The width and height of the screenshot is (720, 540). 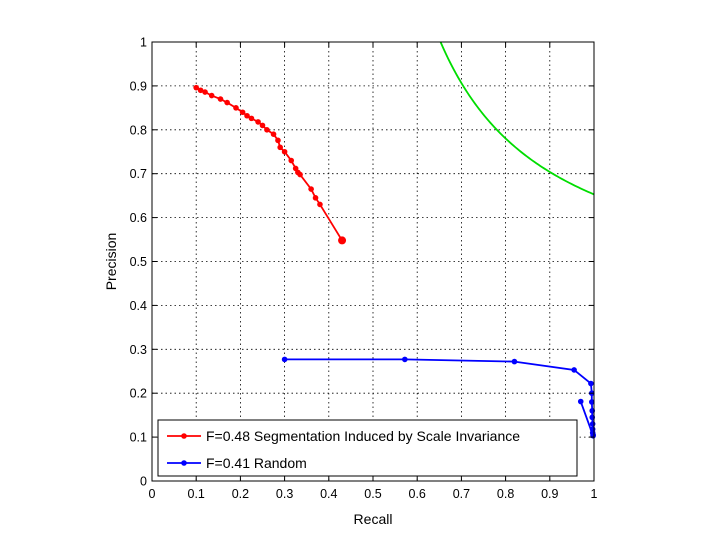 I want to click on x-tick-label: 0, so click(x=152, y=494).